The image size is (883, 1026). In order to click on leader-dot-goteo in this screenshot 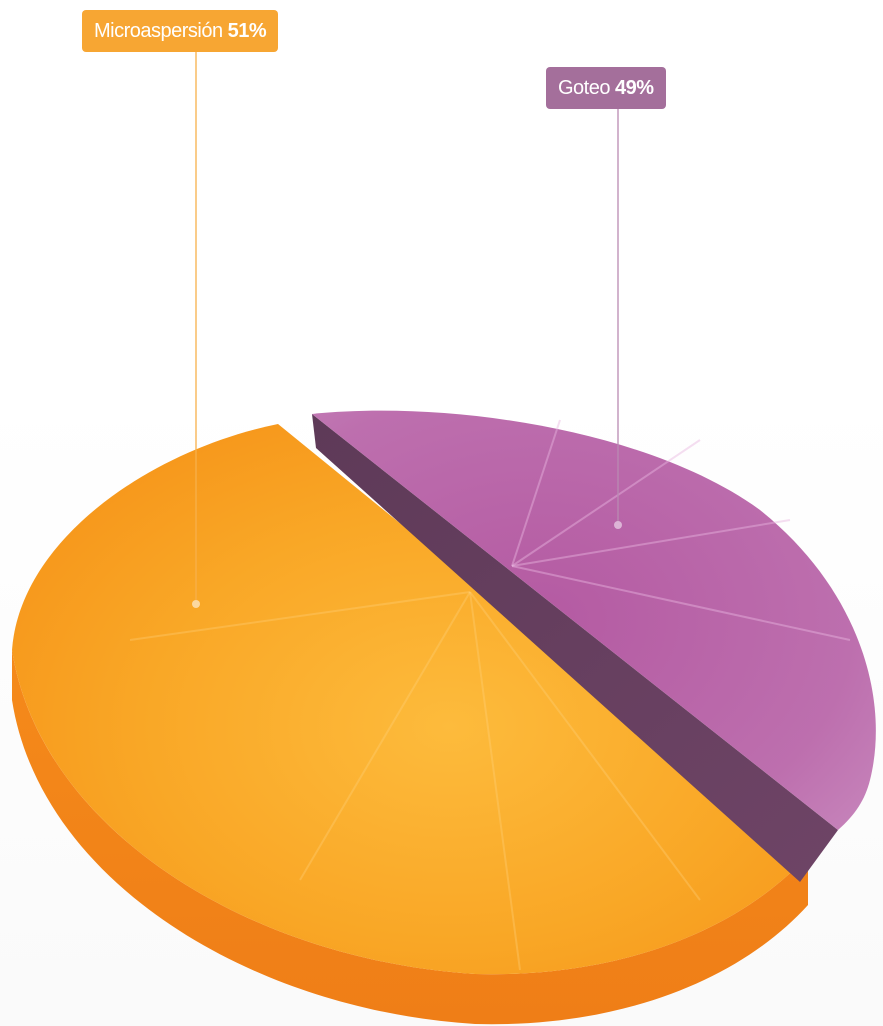, I will do `click(618, 525)`.